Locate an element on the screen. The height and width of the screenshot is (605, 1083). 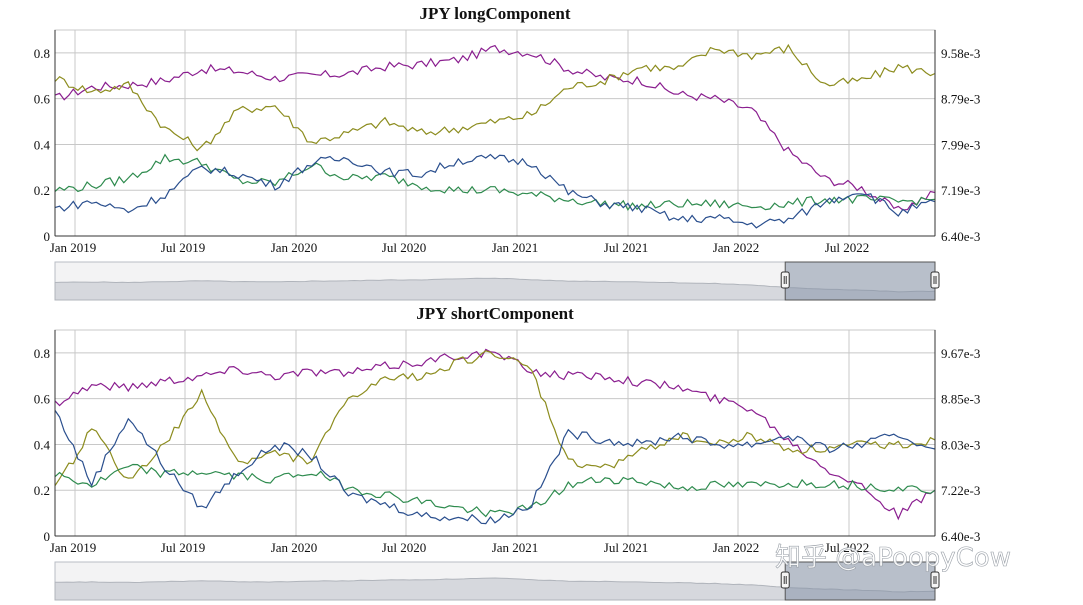
y-right-tick-label: 7.99e-3 is located at coordinates (960, 144).